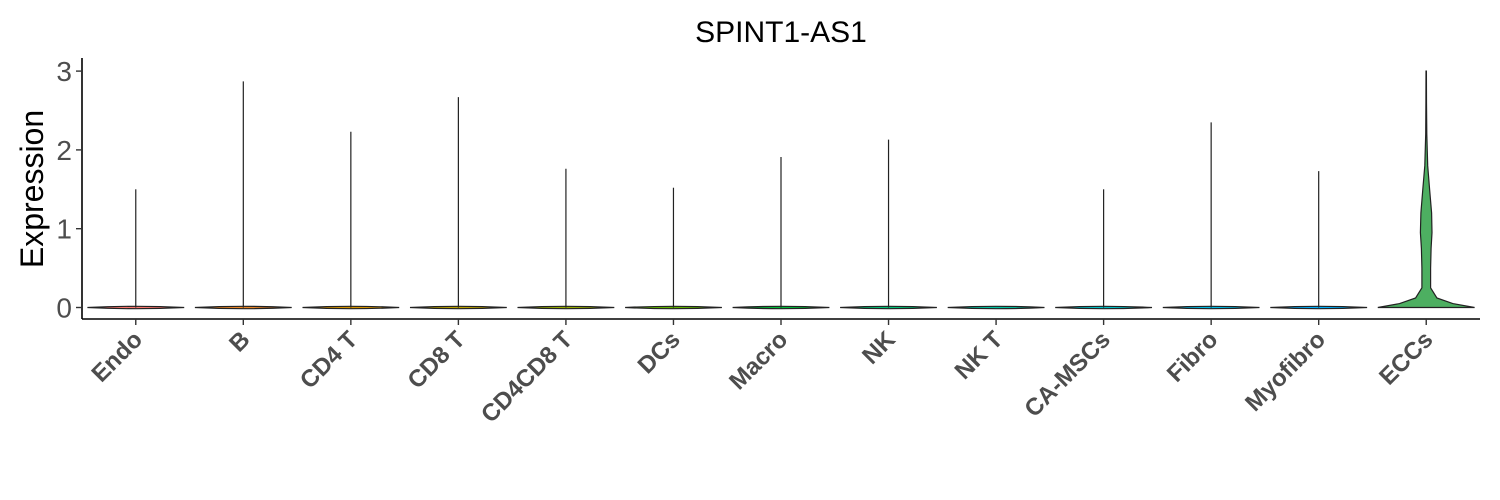 The height and width of the screenshot is (500, 1500). What do you see at coordinates (1285, 371) in the screenshot?
I see `x-tick-label-myofibro: Myofibro` at bounding box center [1285, 371].